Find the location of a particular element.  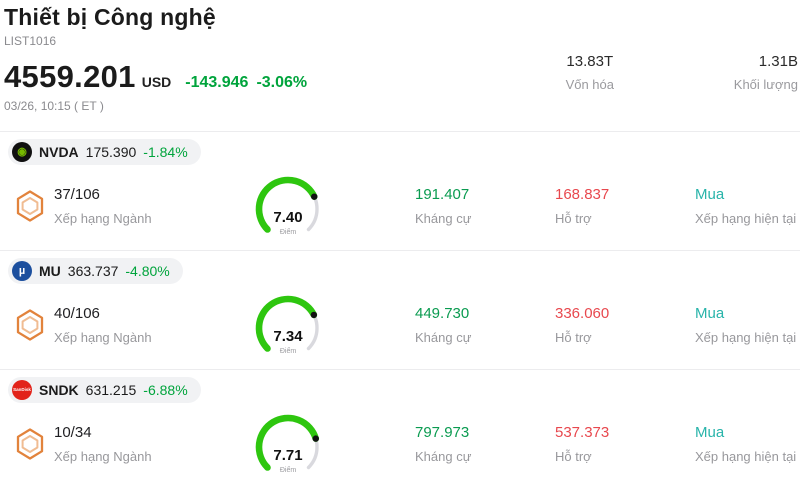

quote-datetime: 03/26, 10:15 ( ET ) is located at coordinates (54, 106).